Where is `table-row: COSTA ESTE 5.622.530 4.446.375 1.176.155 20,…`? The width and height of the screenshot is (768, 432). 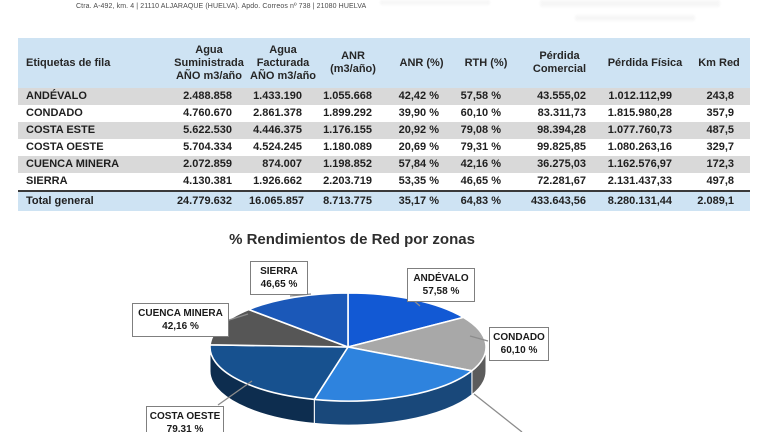
table-row: COSTA ESTE 5.622.530 4.446.375 1.176.155 20,… is located at coordinates (384, 130).